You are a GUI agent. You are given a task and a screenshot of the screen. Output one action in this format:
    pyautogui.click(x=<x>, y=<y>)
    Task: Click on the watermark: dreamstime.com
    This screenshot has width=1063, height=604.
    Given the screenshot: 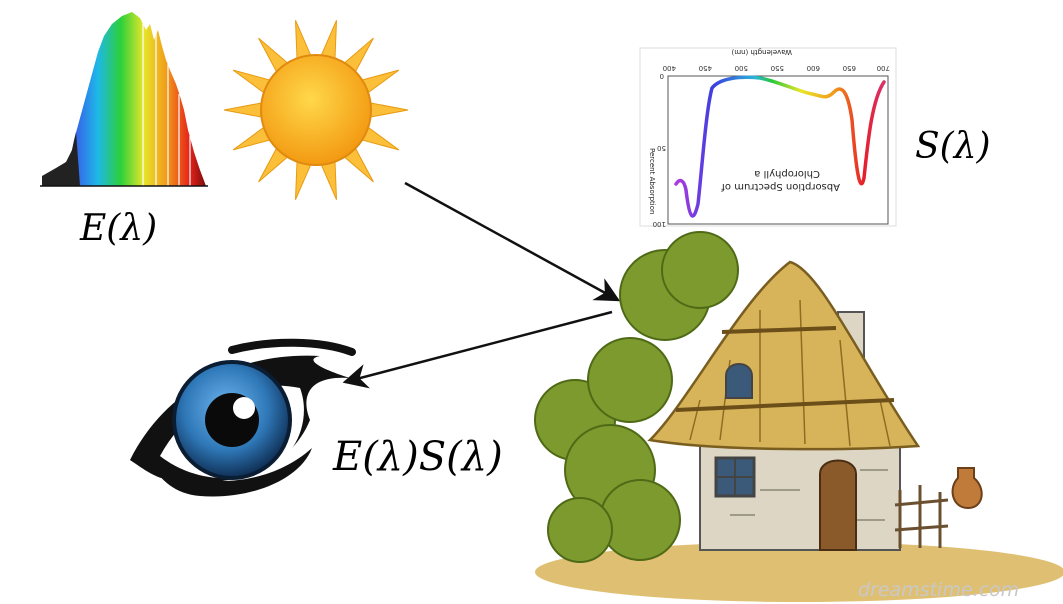 What is the action you would take?
    pyautogui.click(x=938, y=590)
    